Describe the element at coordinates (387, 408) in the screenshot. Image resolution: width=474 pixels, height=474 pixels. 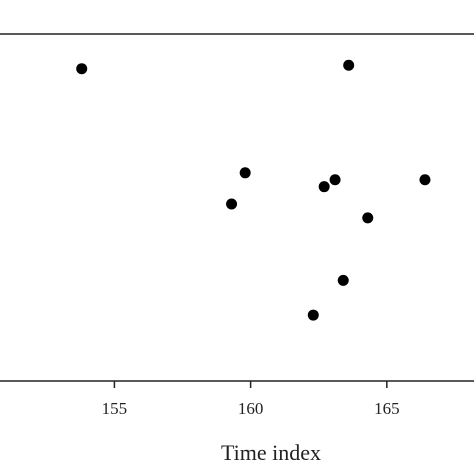
I see `x-tick-label-165: 165` at that location.